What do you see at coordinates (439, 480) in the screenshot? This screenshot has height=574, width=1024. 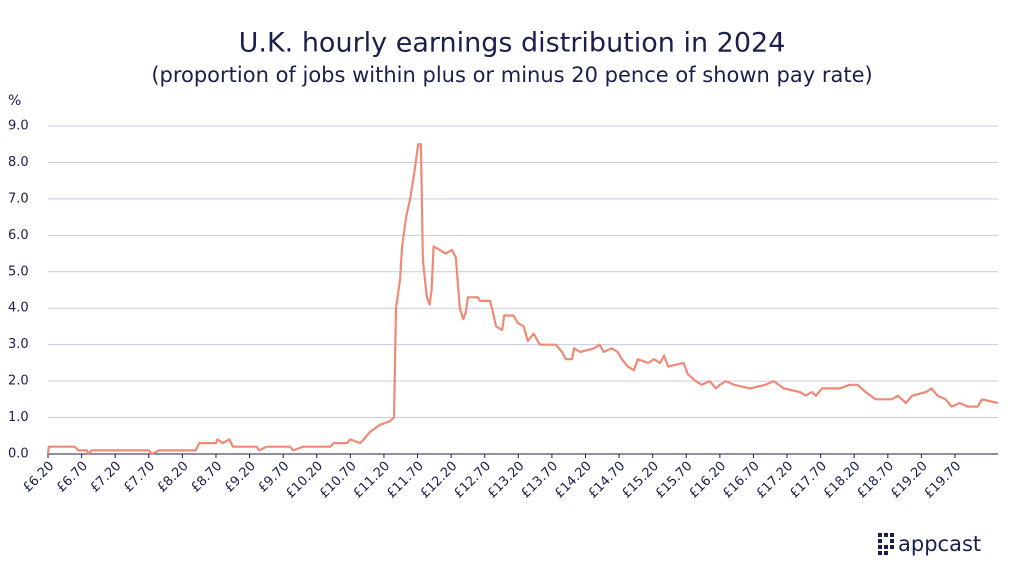 I see `x-tick-label: £12.20` at bounding box center [439, 480].